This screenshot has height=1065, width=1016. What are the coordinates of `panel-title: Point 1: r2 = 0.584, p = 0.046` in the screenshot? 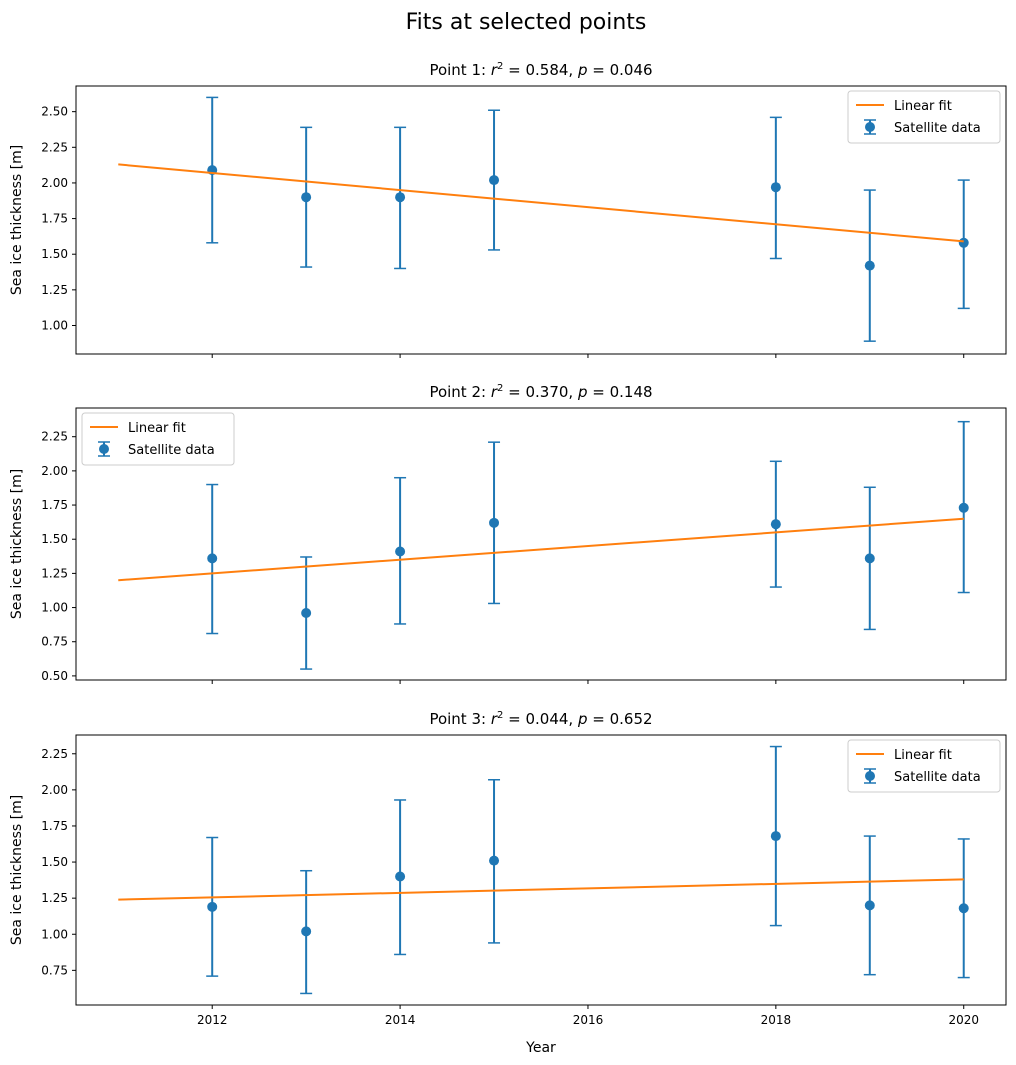 It's located at (540, 70).